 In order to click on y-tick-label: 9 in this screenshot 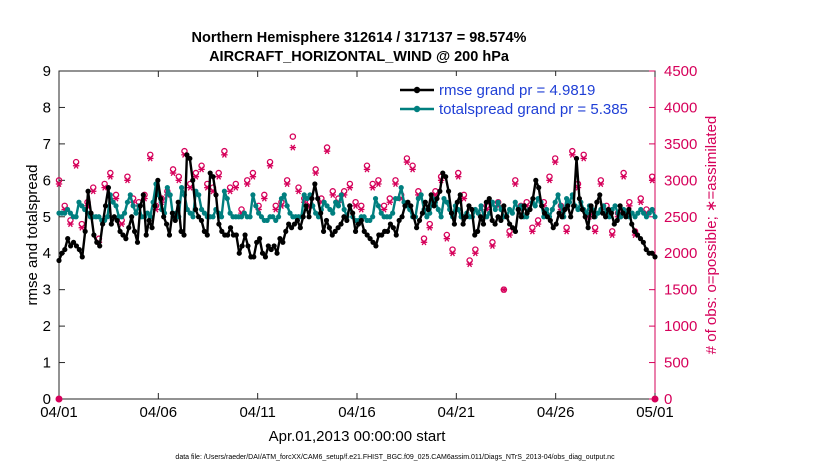, I will do `click(47, 71)`.